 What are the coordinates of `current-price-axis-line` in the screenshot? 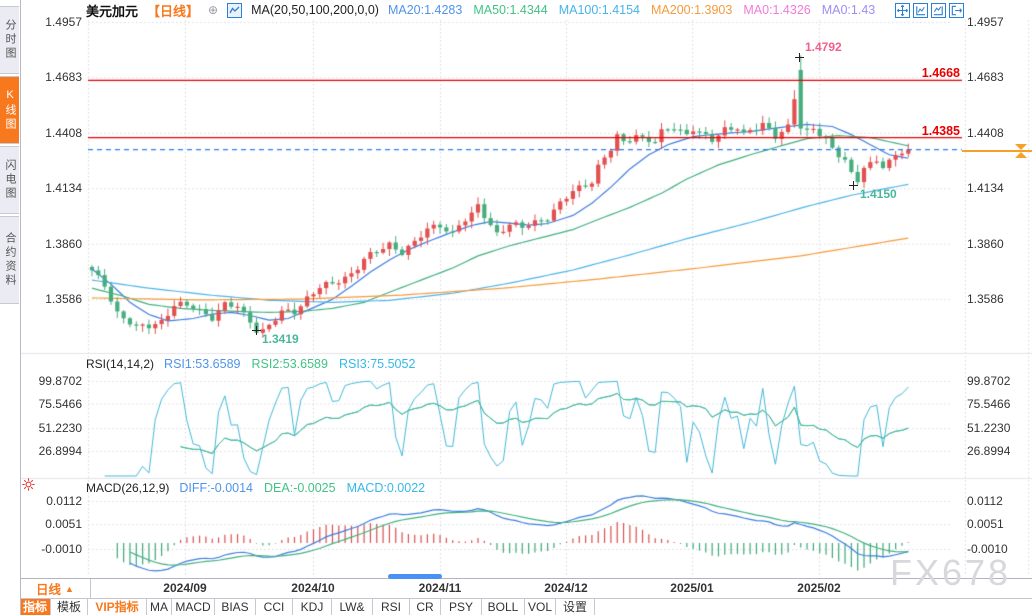 It's located at (997, 151).